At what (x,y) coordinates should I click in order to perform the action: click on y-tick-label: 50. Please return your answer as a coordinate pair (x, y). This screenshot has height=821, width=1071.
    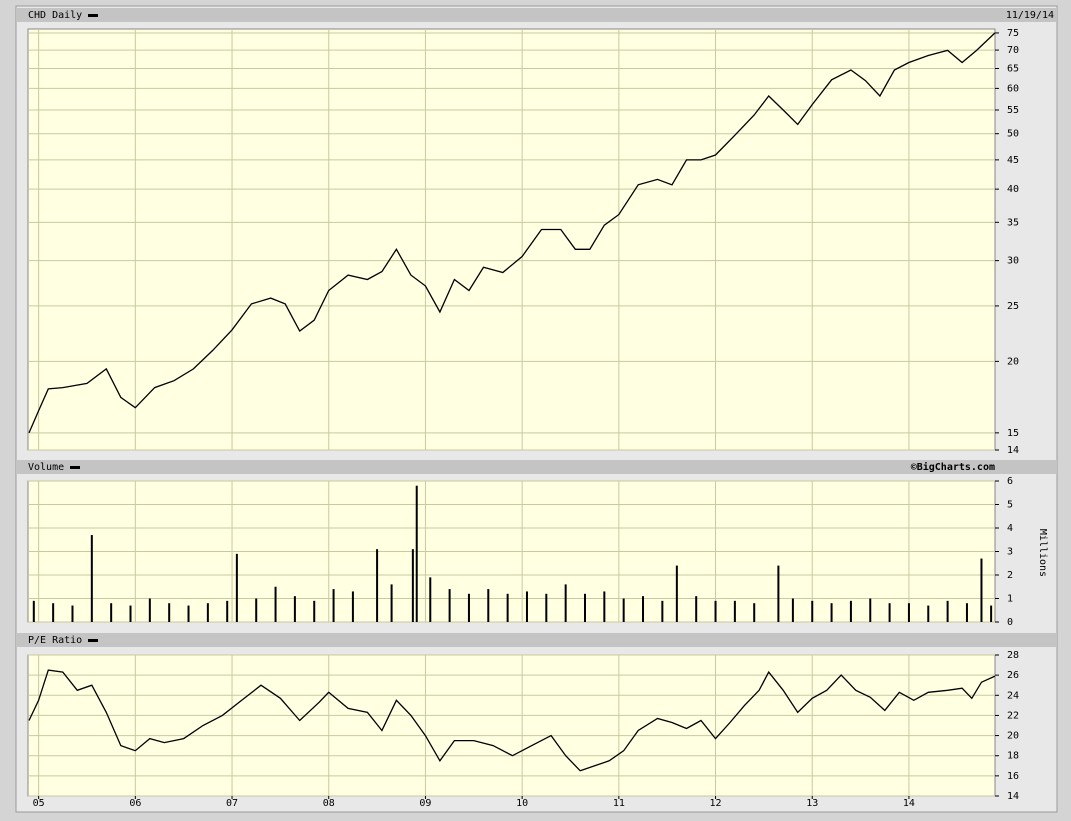
    Looking at the image, I should click on (1013, 134).